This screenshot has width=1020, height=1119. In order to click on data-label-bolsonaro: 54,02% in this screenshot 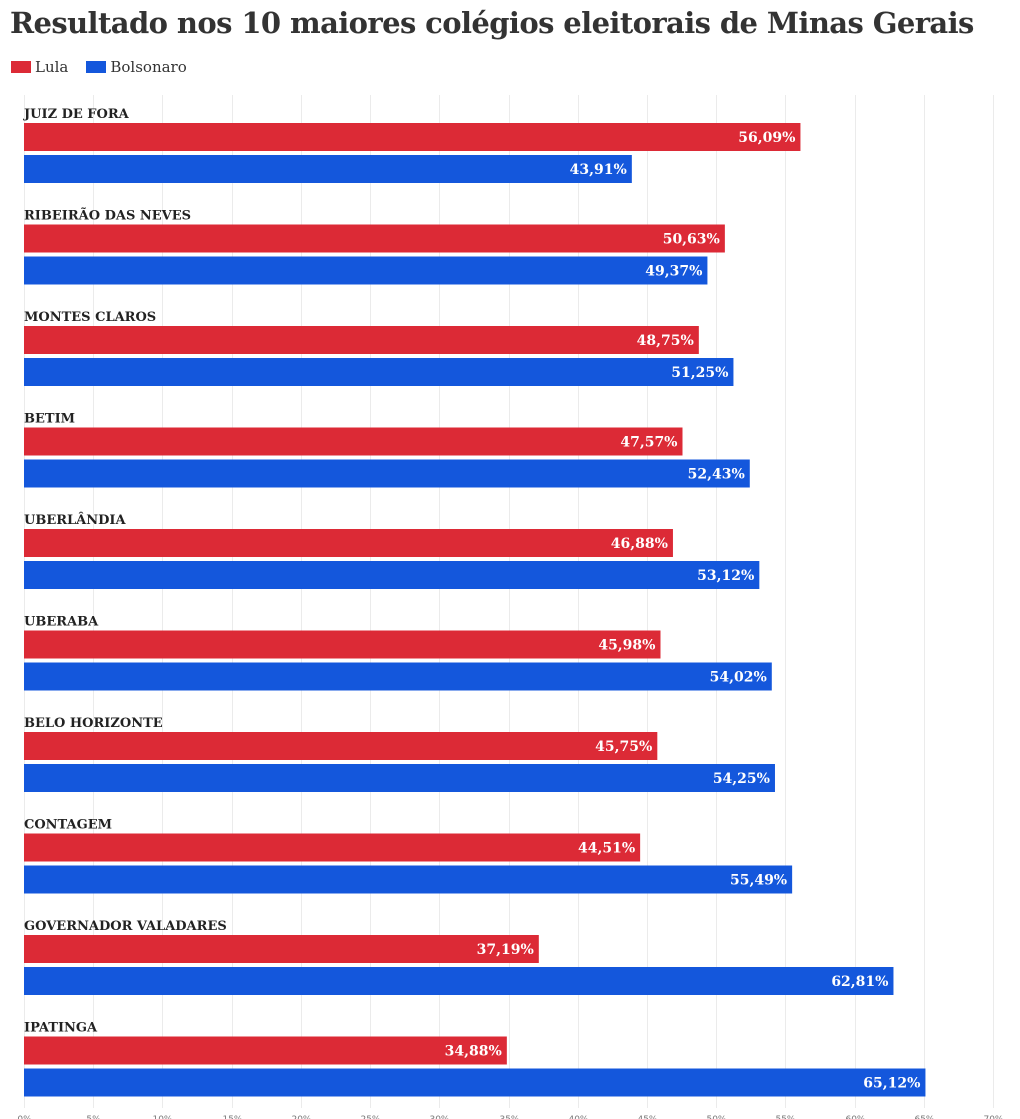, I will do `click(738, 678)`.